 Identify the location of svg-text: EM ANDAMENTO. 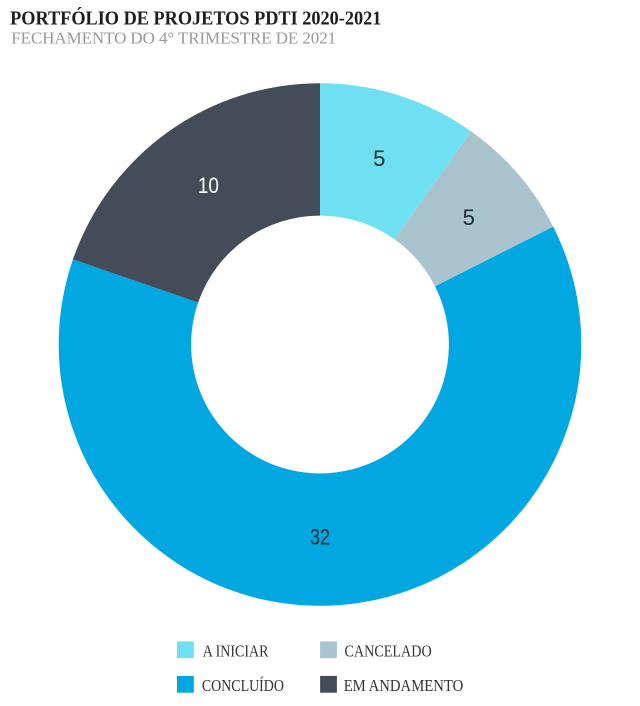
(404, 685).